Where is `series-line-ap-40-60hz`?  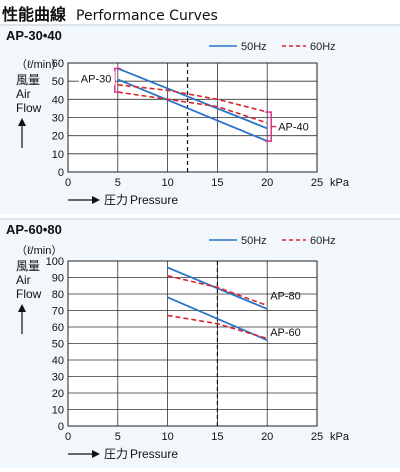 series-line-ap-40-60hz is located at coordinates (192, 98).